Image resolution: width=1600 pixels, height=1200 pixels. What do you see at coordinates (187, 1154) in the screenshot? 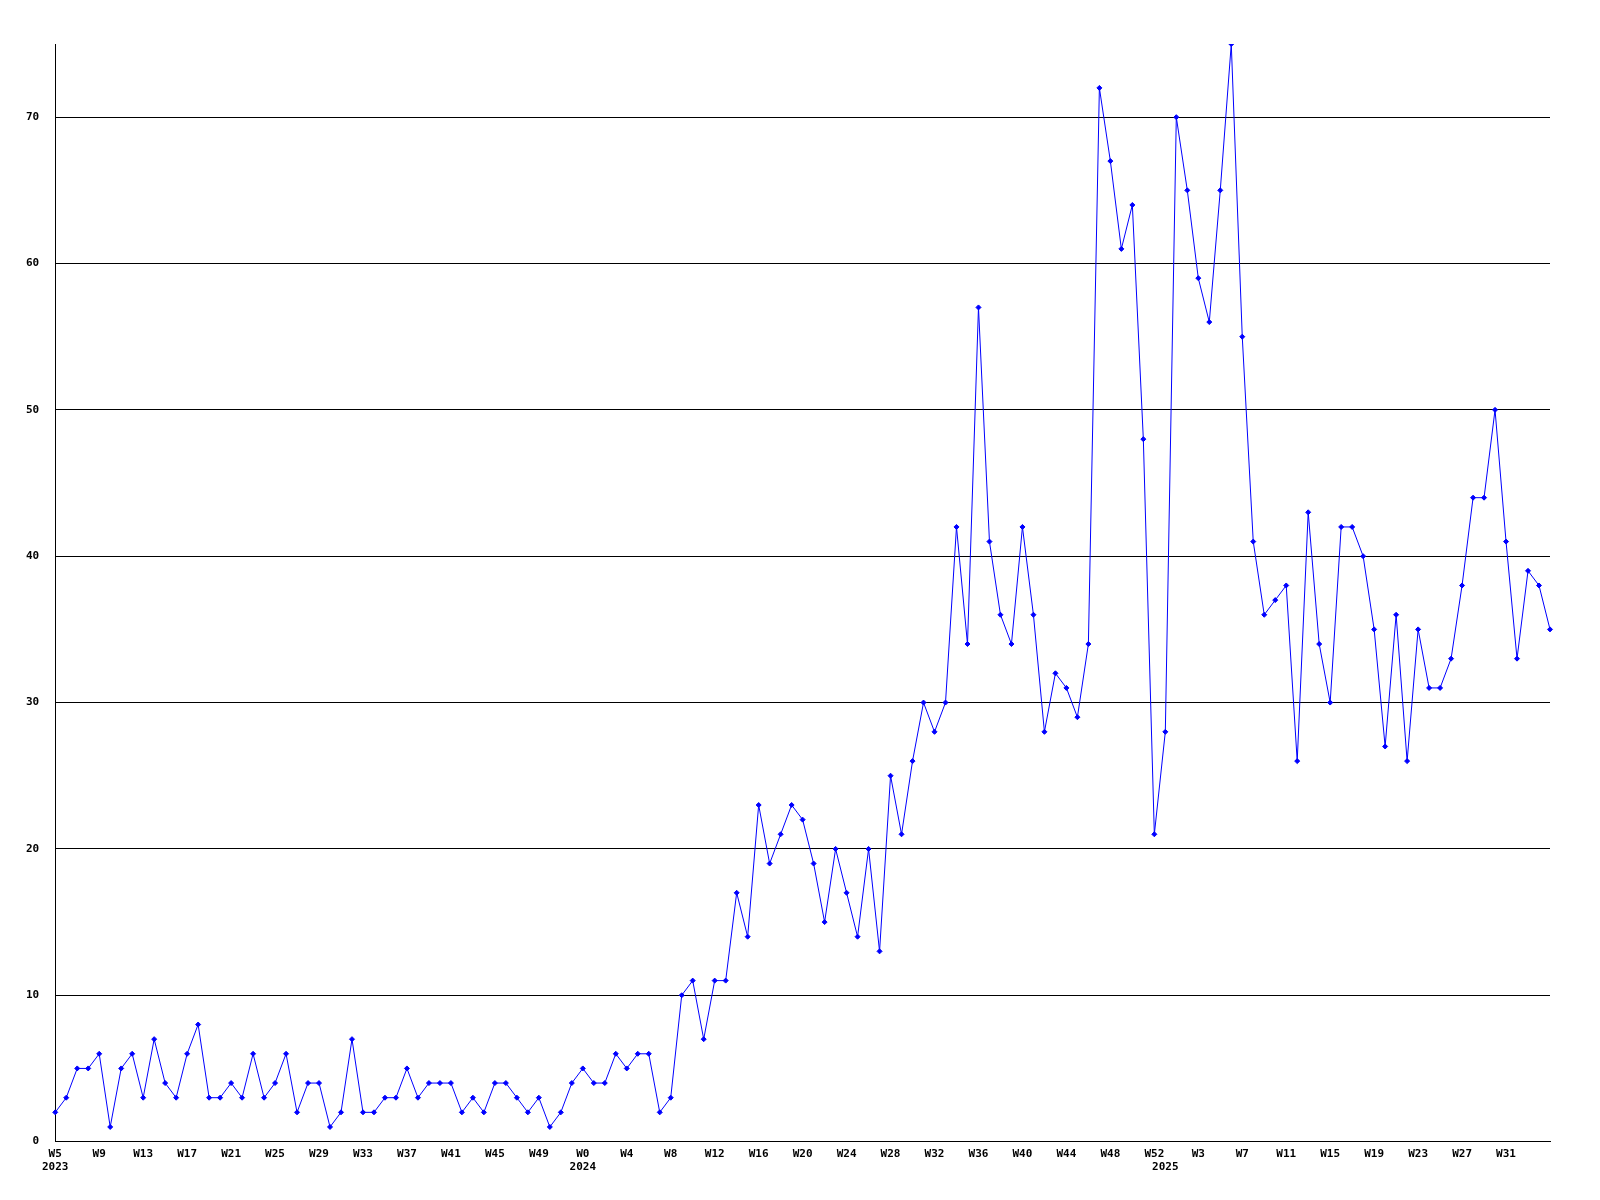
I see `x-tick-label: W17` at bounding box center [187, 1154].